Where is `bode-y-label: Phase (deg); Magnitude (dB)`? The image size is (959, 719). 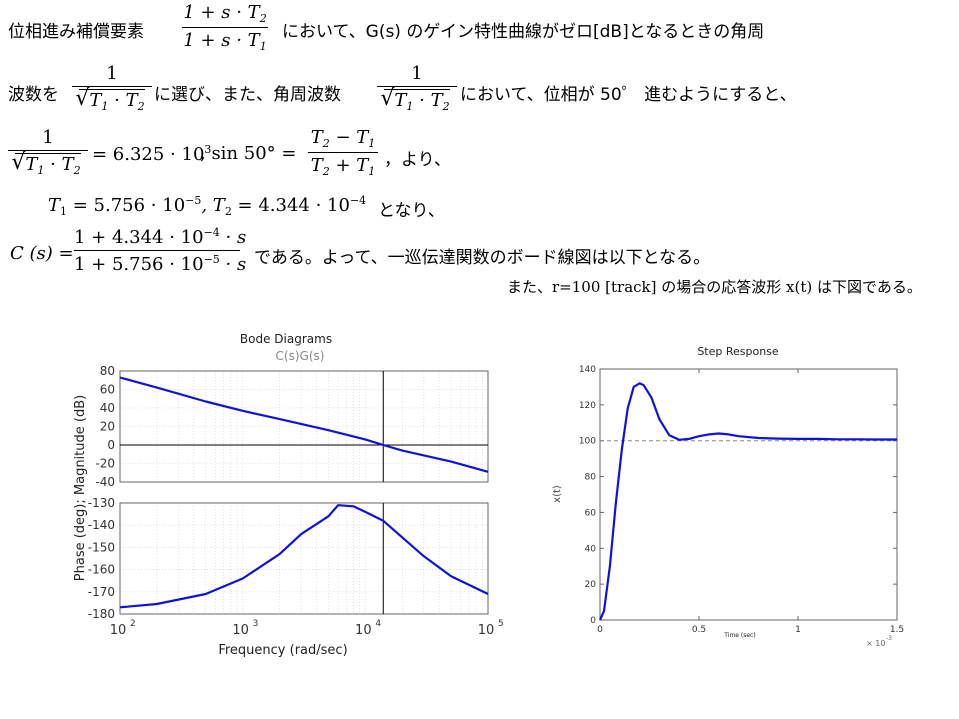 bode-y-label: Phase (deg); Magnitude (dB) is located at coordinates (80, 488).